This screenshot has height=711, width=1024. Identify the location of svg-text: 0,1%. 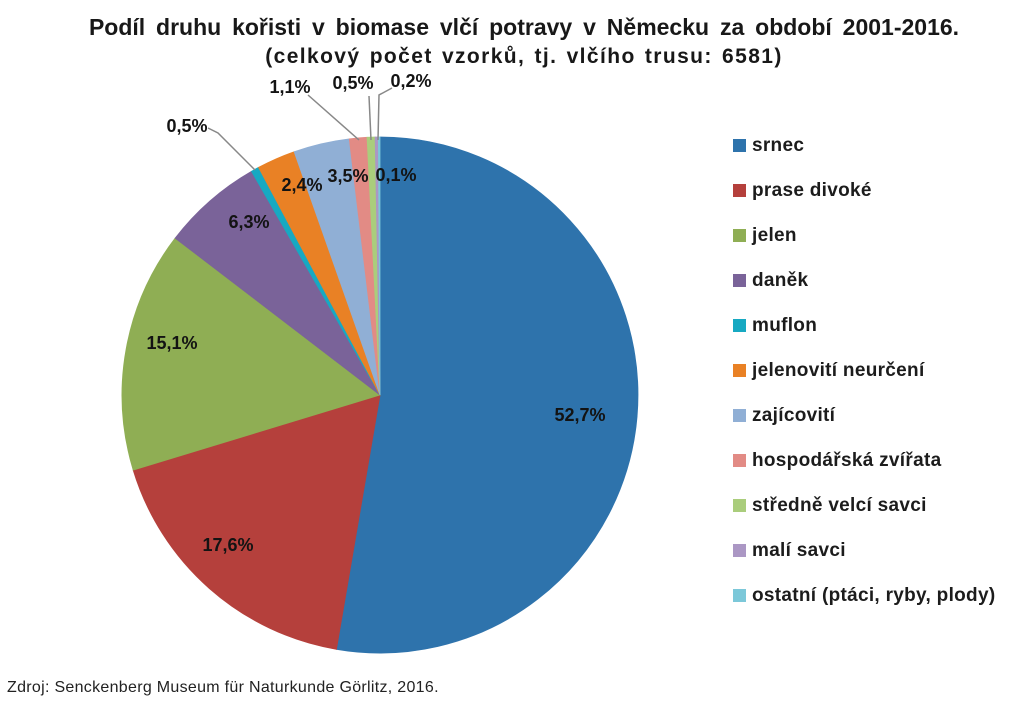
(395, 175).